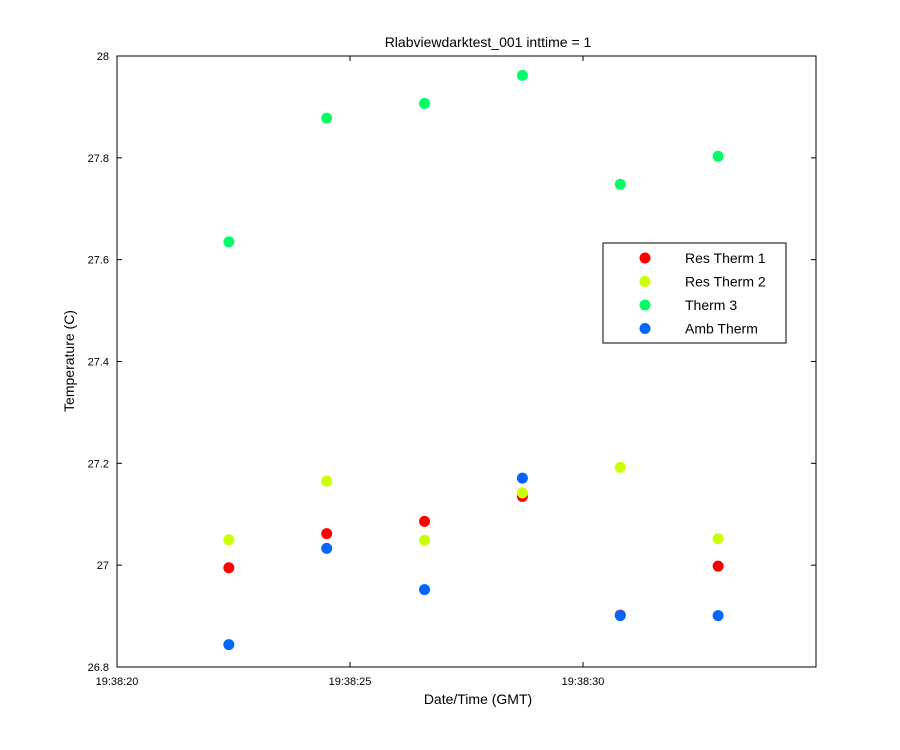 The image size is (900, 750). I want to click on y-tick-label: 27, so click(103, 566).